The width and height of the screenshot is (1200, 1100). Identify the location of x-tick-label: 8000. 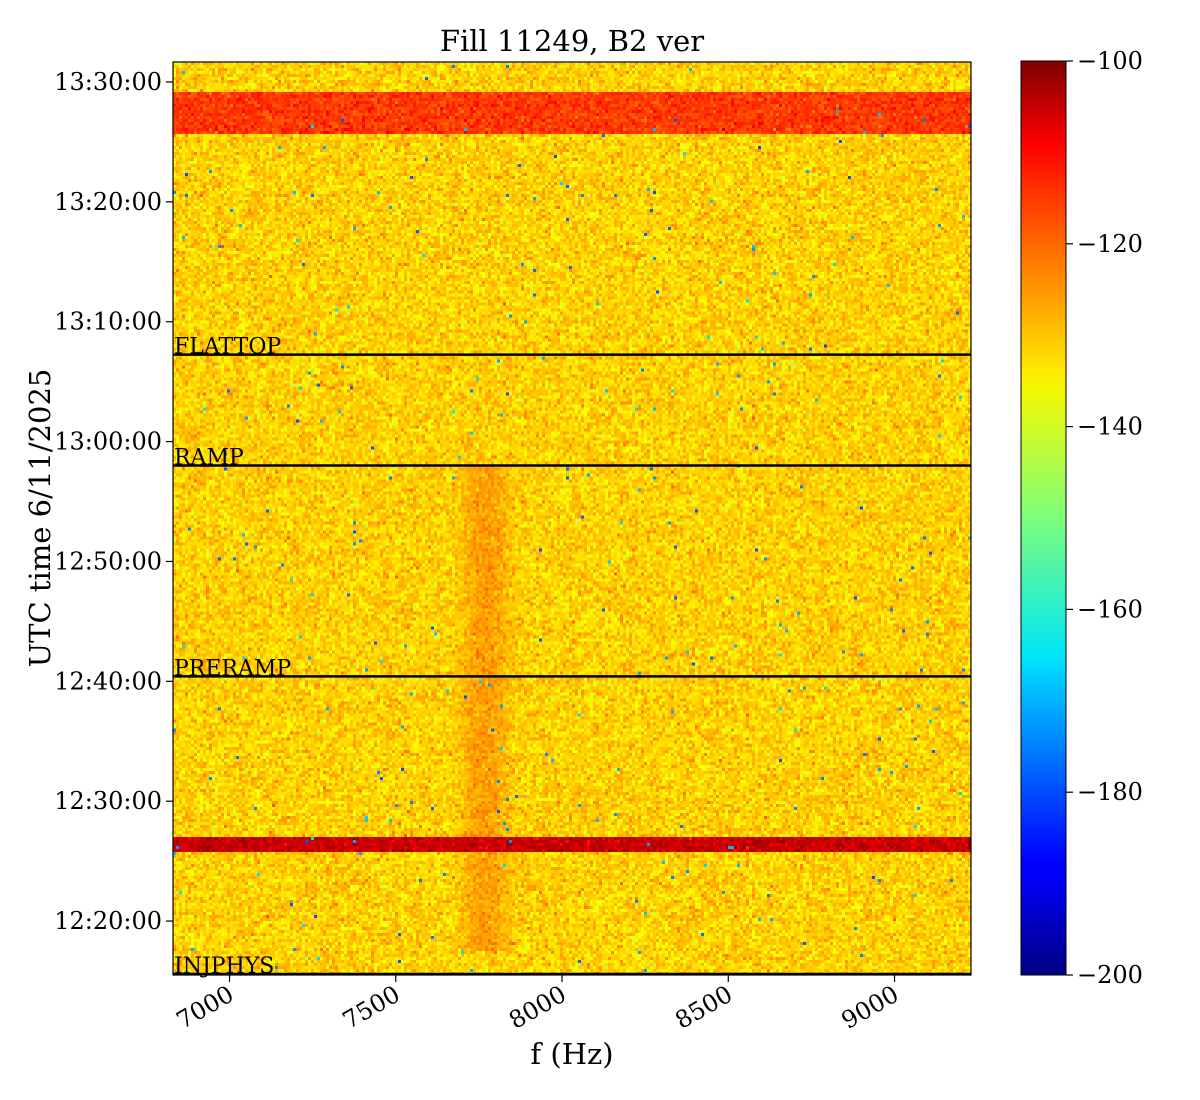
(537, 1007).